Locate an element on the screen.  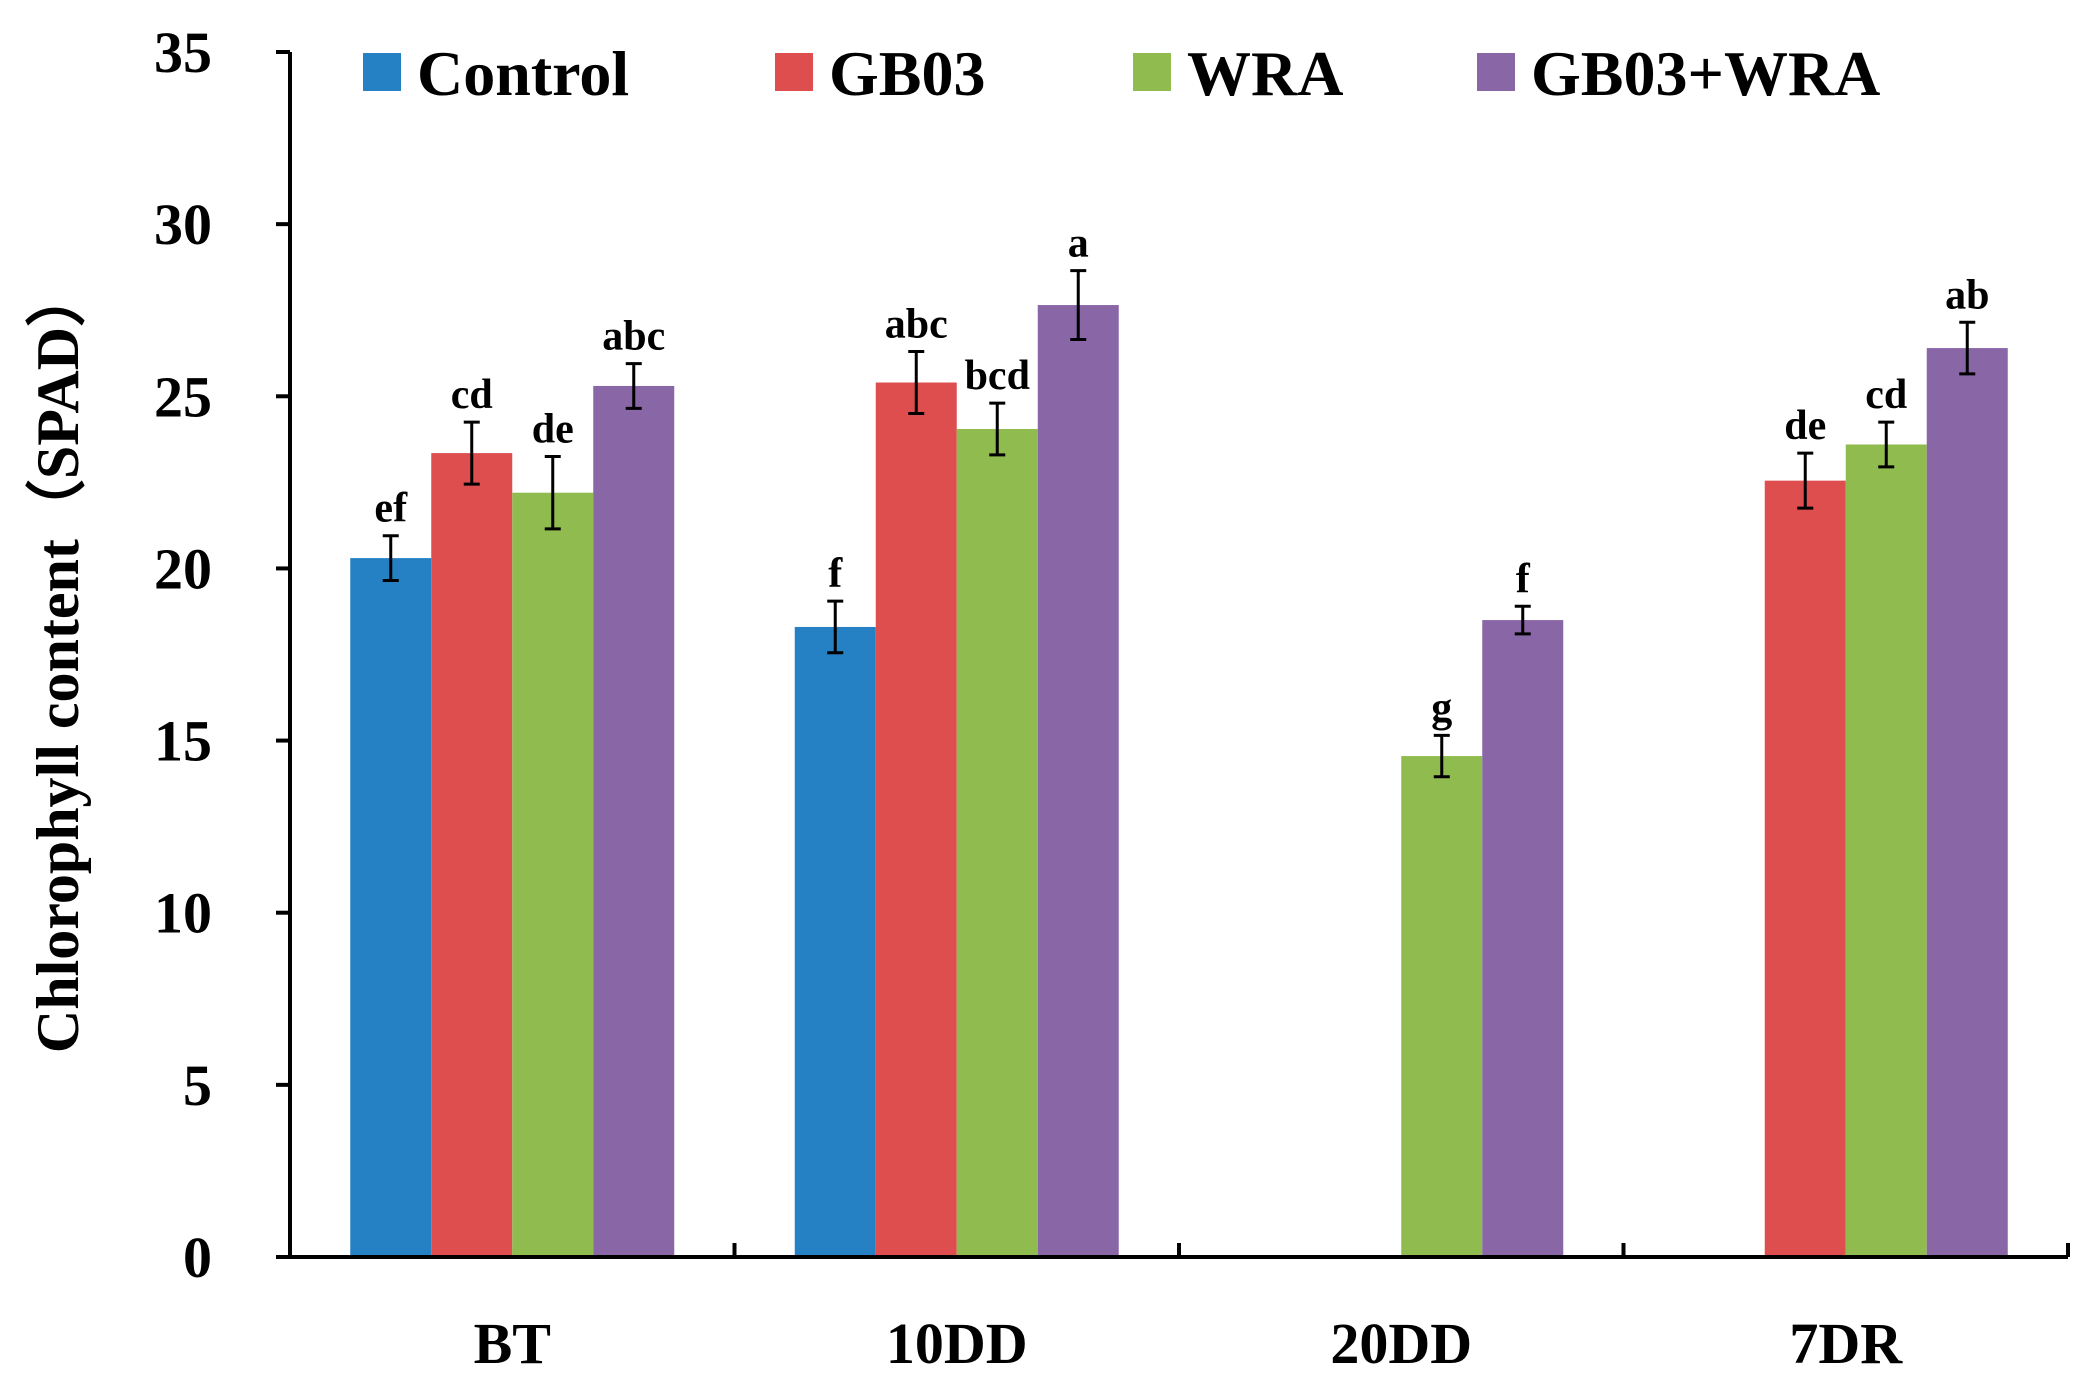
y-axis-title-group: Chlorophyll content（SPAD） is located at coordinates (57, 660).